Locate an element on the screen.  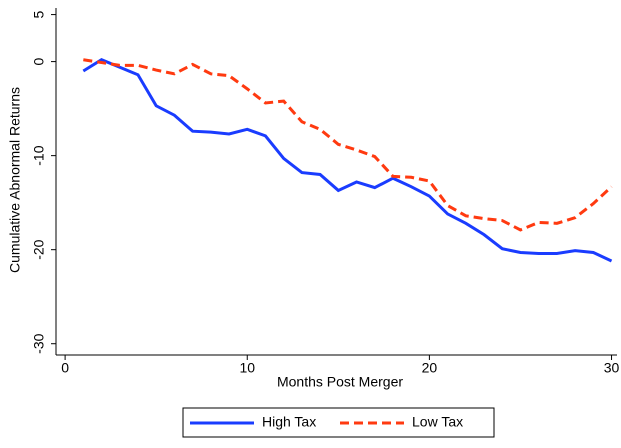
y-tick-label: 5 is located at coordinates (39, 14).